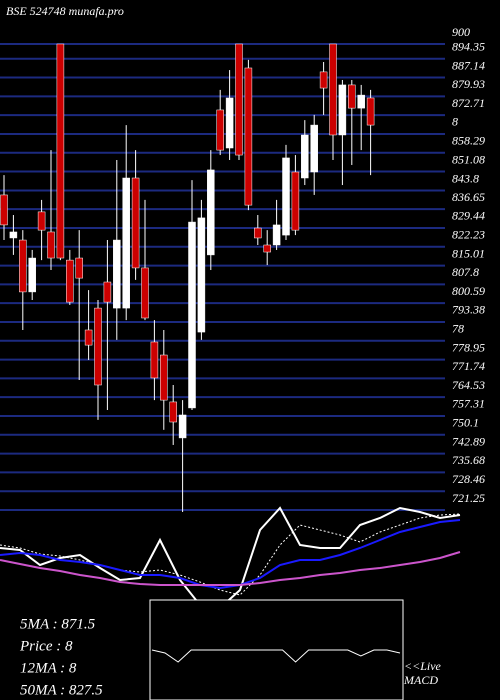 This screenshot has height=700, width=500. What do you see at coordinates (455, 122) in the screenshot?
I see `y-tick-label: 8` at bounding box center [455, 122].